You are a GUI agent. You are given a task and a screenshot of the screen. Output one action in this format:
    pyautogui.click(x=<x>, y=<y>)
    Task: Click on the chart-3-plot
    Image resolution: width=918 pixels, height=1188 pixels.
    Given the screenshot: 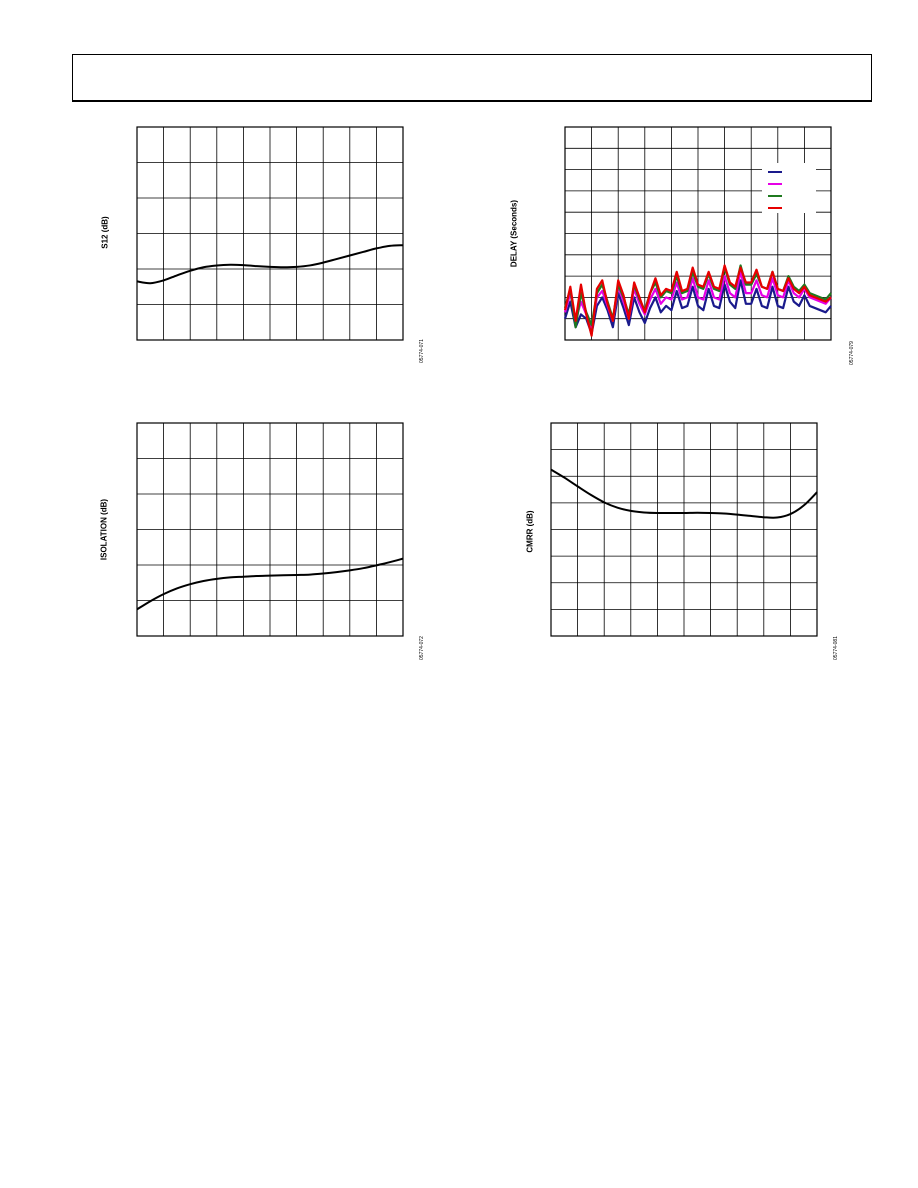 What is the action you would take?
    pyautogui.click(x=270, y=529)
    